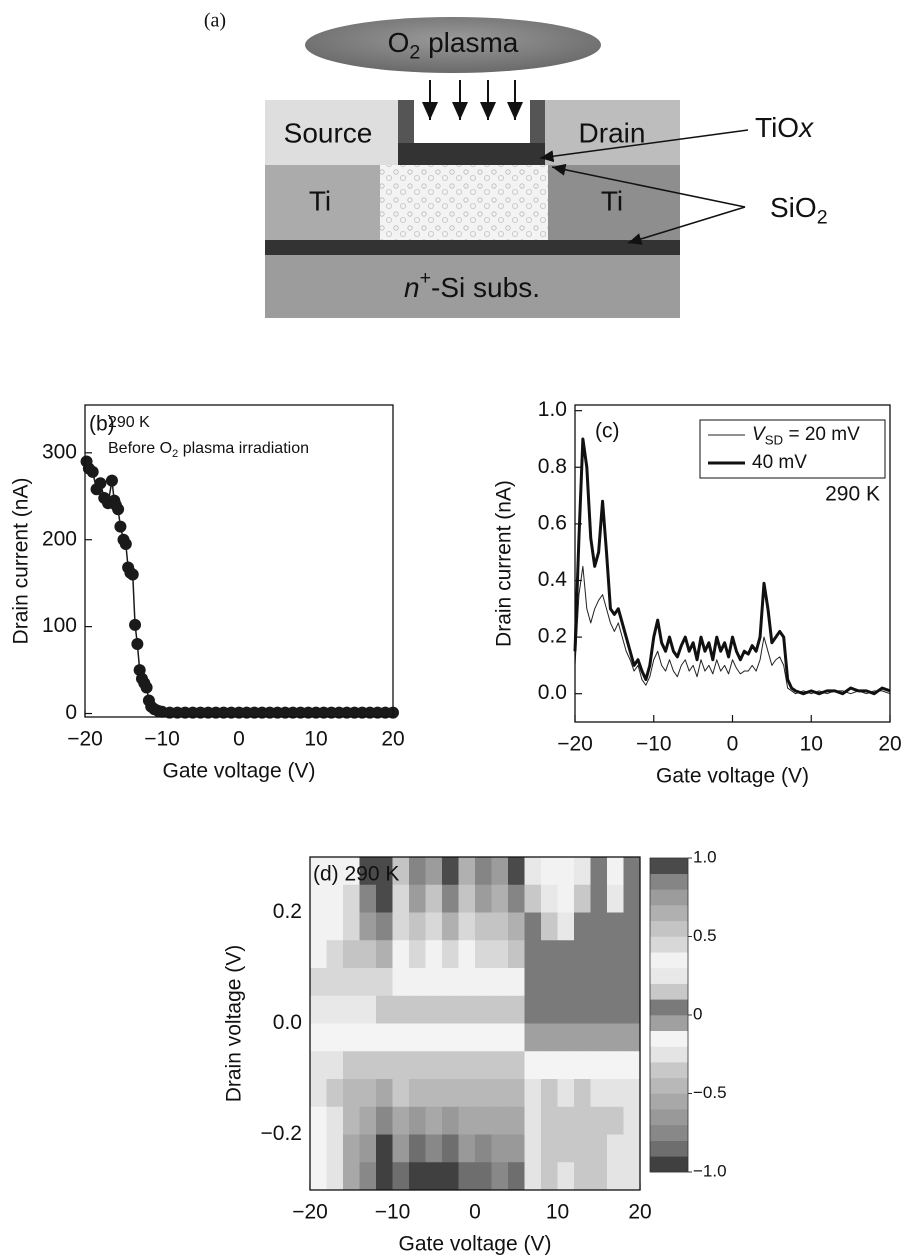  Describe the element at coordinates (504, 563) in the screenshot. I see `y-axis-label: Drain current (nA)` at that location.